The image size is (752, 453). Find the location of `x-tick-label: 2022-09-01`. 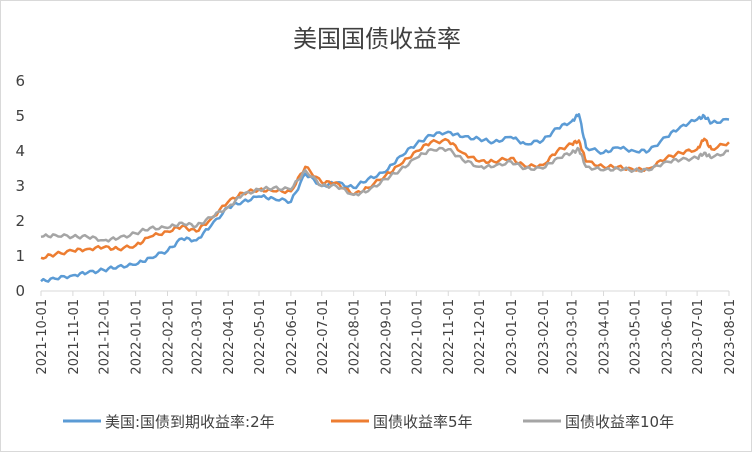

x-tick-label: 2022-09-01 is located at coordinates (387, 337).